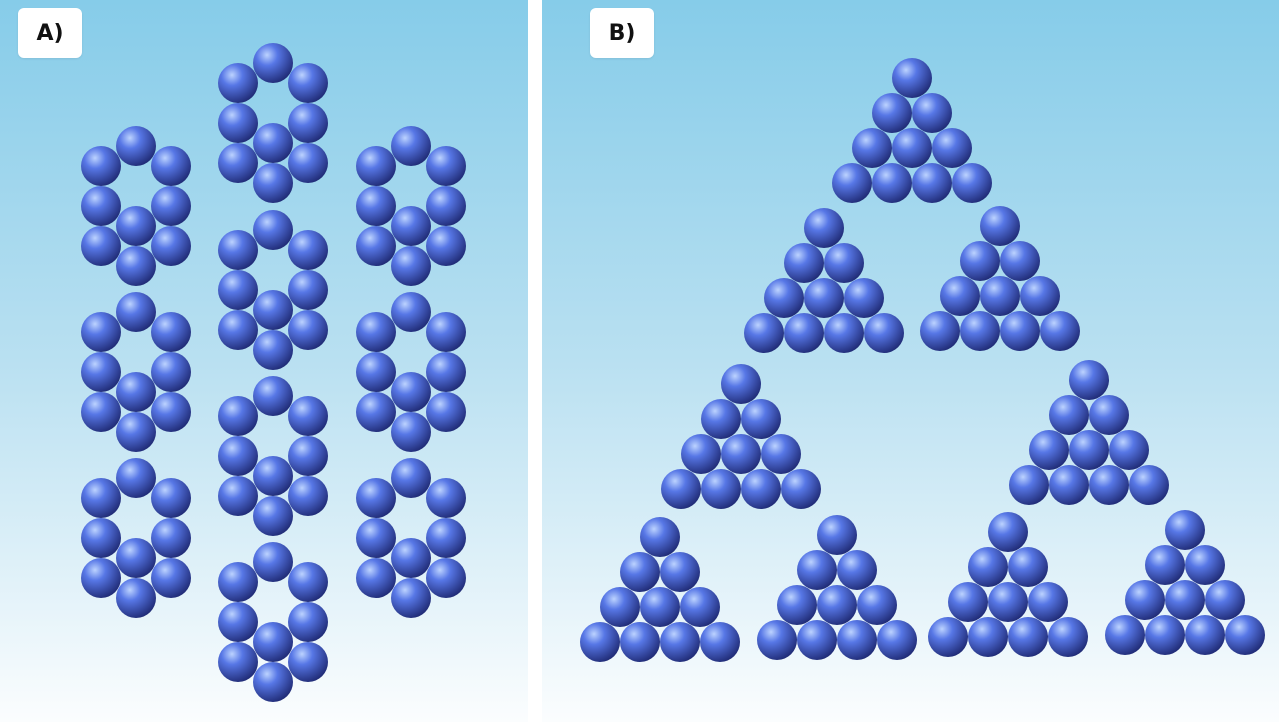 The width and height of the screenshot is (1279, 722). Describe the element at coordinates (622, 33) in the screenshot. I see `panel-b-label: B)` at that location.